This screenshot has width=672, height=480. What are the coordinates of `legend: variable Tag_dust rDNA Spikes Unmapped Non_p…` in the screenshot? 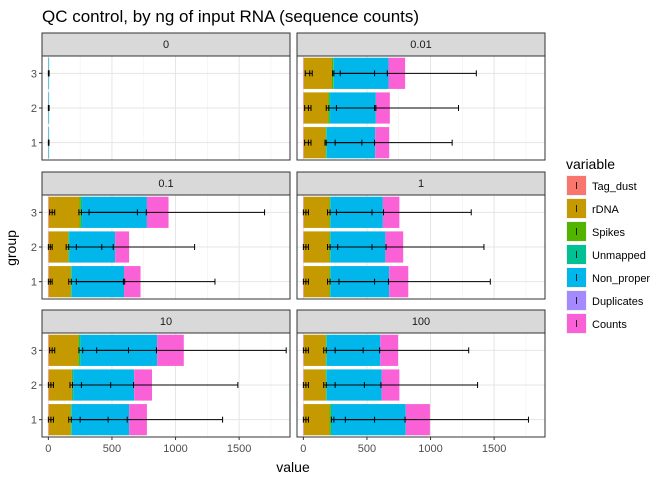 It's located at (608, 245).